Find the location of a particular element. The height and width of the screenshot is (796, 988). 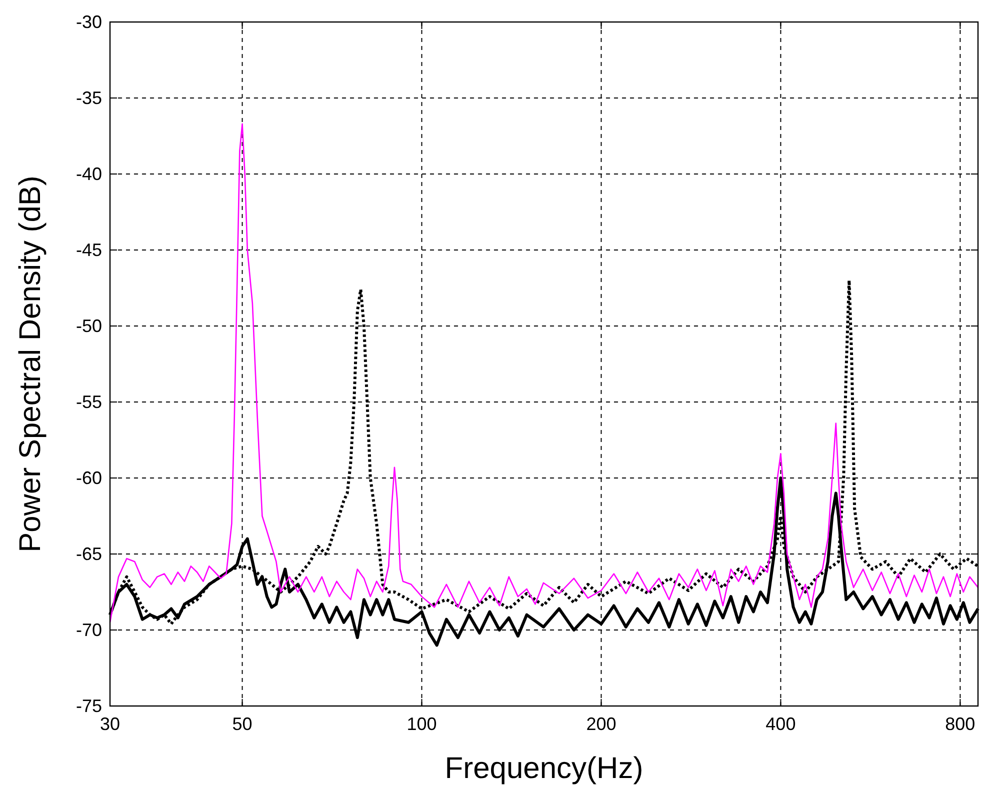

y-axis-title: Power Spectral Density (dB) is located at coordinates (30, 364).